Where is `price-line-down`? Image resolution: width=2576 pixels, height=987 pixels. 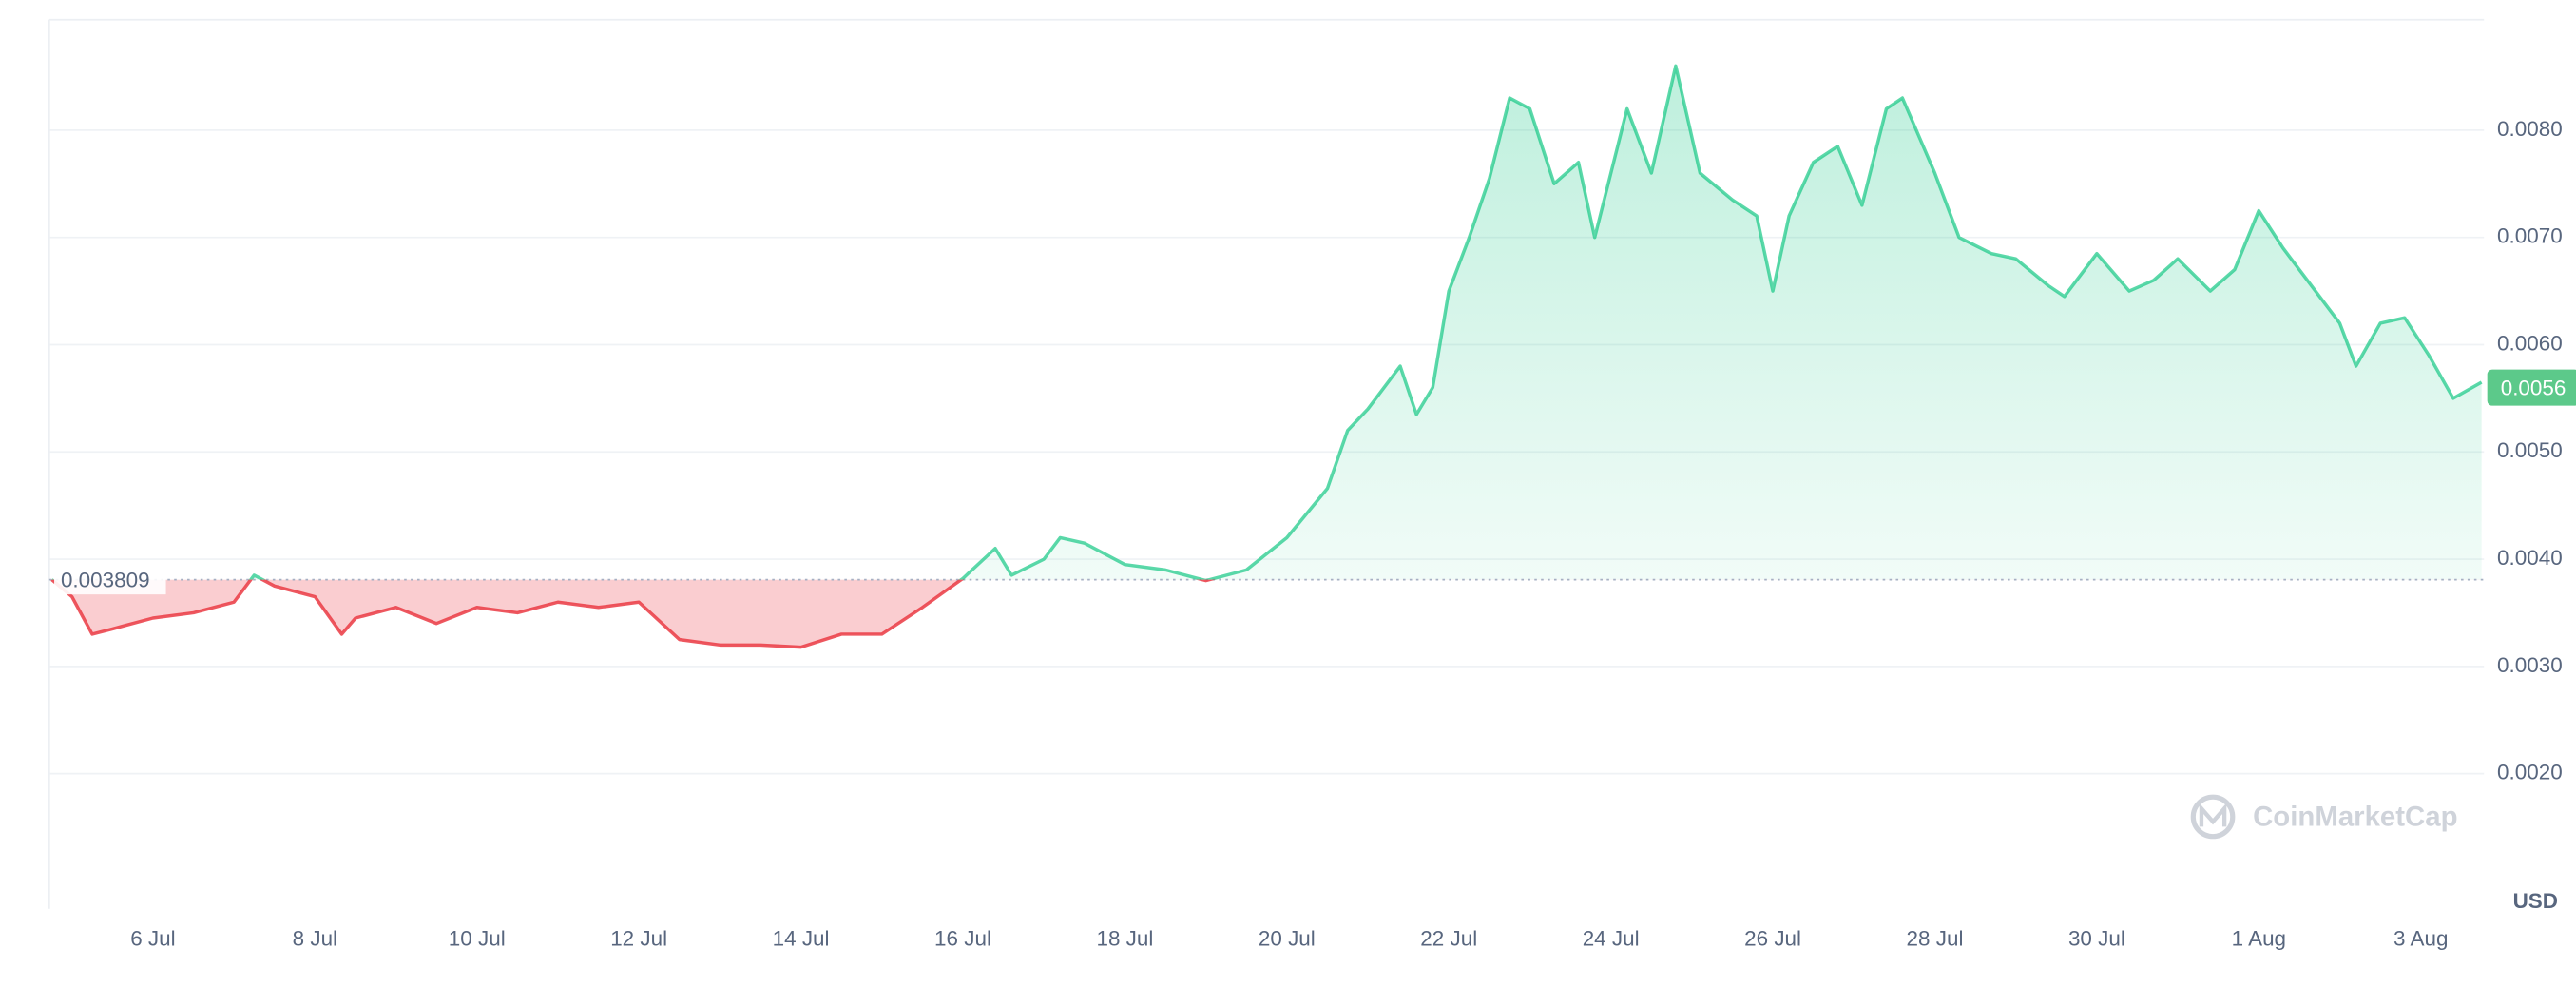 price-line-down is located at coordinates (633, 614).